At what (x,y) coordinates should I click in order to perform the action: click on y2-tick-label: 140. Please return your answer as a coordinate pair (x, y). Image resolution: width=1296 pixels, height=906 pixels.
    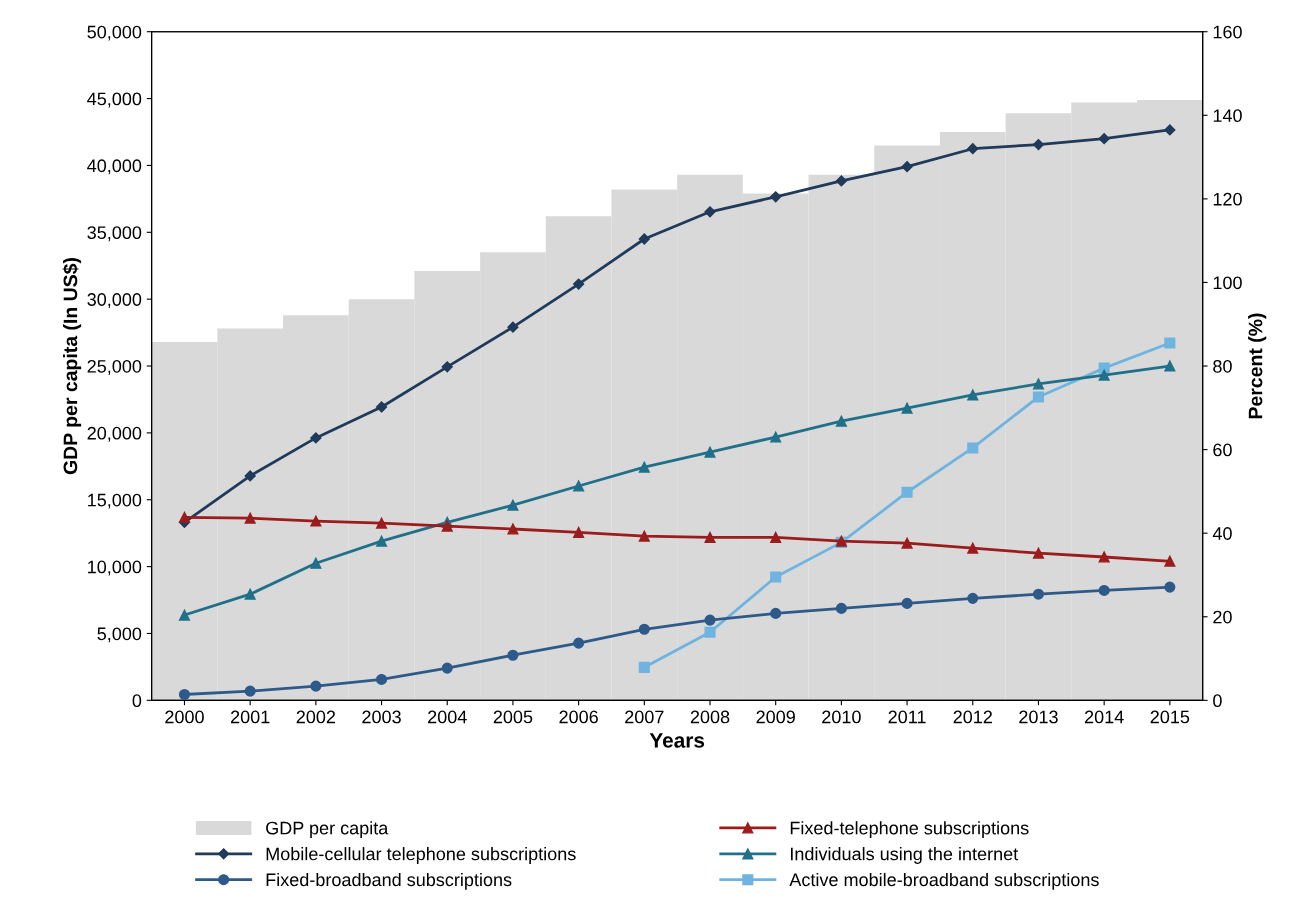
    Looking at the image, I should click on (1227, 116).